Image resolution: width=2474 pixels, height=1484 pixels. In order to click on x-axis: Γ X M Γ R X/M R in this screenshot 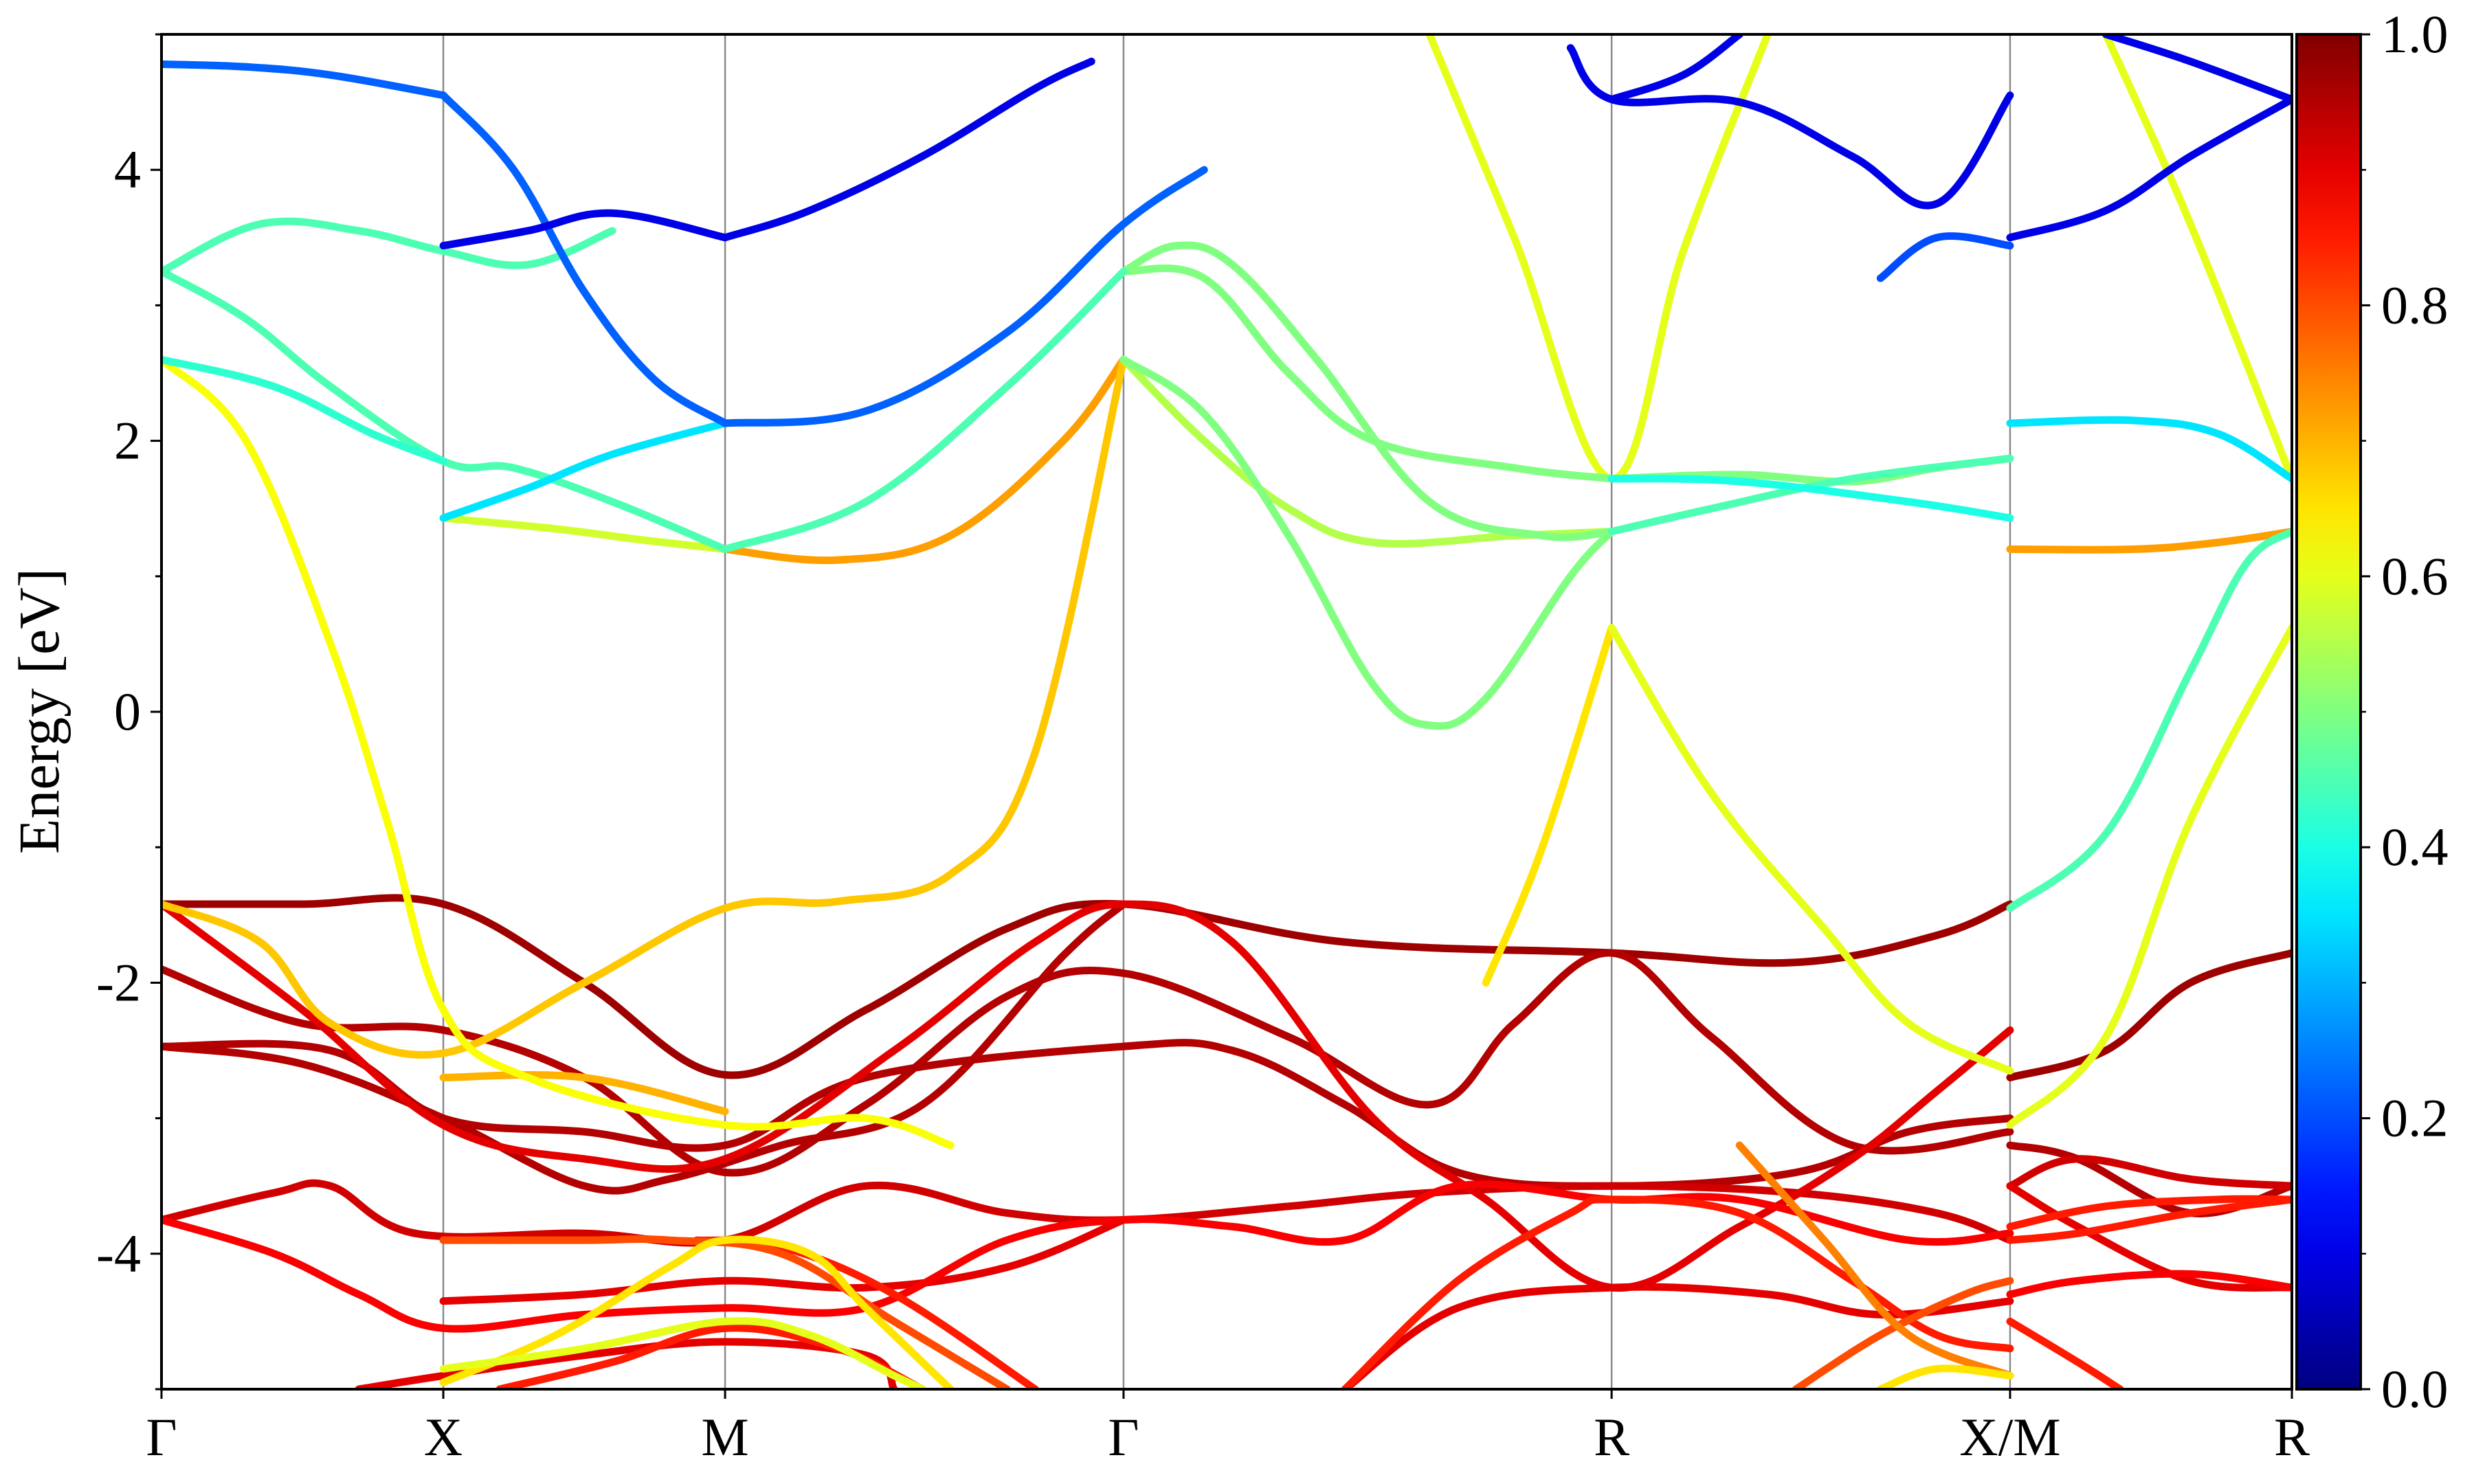, I will do `click(1228, 1428)`.